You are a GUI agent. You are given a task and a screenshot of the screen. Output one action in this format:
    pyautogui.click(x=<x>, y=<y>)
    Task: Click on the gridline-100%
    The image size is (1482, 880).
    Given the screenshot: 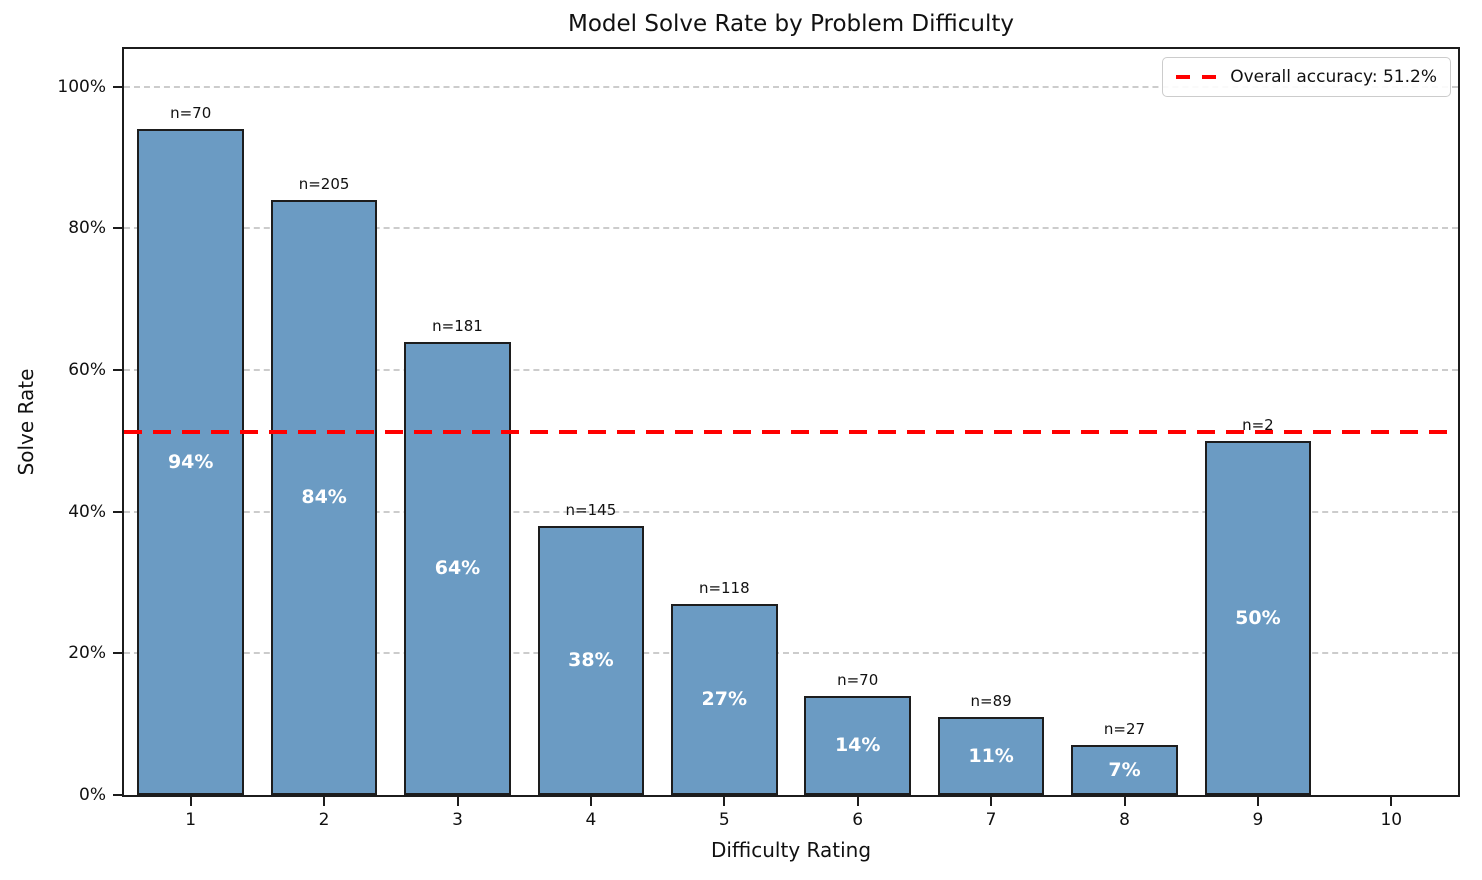 What is the action you would take?
    pyautogui.click(x=791, y=86)
    